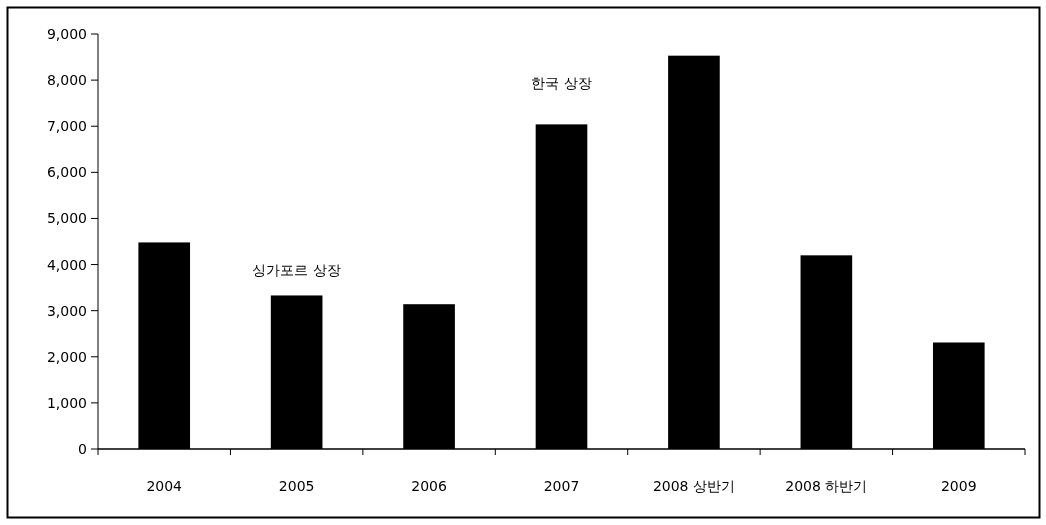 This screenshot has height=525, width=1046. Describe the element at coordinates (66, 80) in the screenshot. I see `y-tick-label: 8,000` at that location.